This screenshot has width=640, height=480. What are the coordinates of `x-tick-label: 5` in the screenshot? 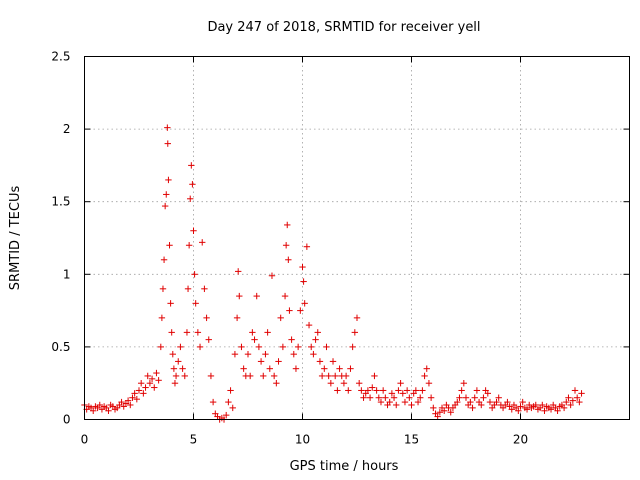 It's located at (194, 440).